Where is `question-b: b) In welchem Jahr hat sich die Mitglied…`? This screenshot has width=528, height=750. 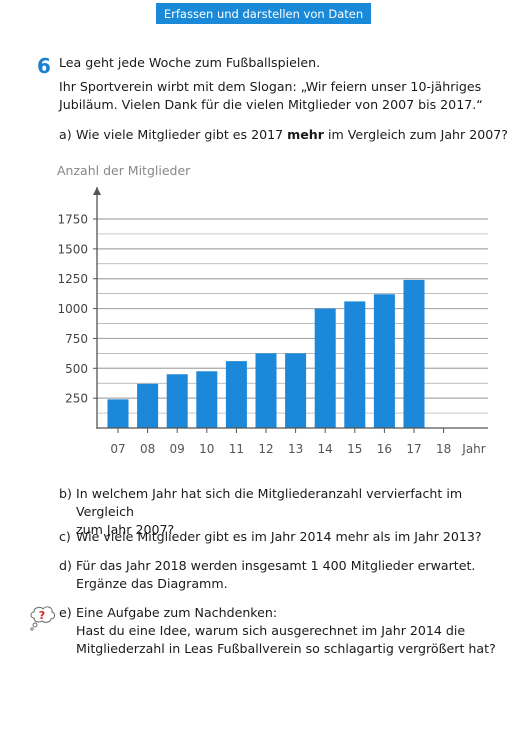
question-b: b) In welchem Jahr hat sich die Mitglied… is located at coordinates (287, 512).